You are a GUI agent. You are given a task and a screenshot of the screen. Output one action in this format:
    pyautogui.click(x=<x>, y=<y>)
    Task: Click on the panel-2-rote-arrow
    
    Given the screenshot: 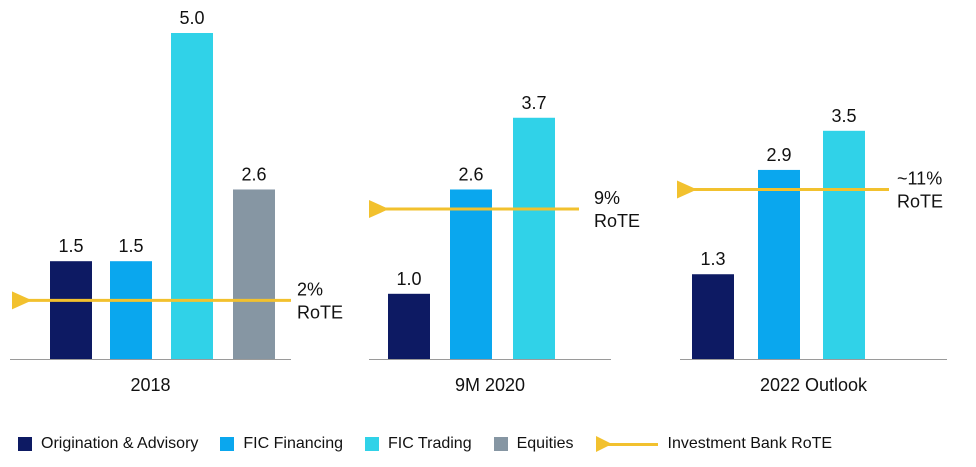 What is the action you would take?
    pyautogui.click(x=379, y=209)
    